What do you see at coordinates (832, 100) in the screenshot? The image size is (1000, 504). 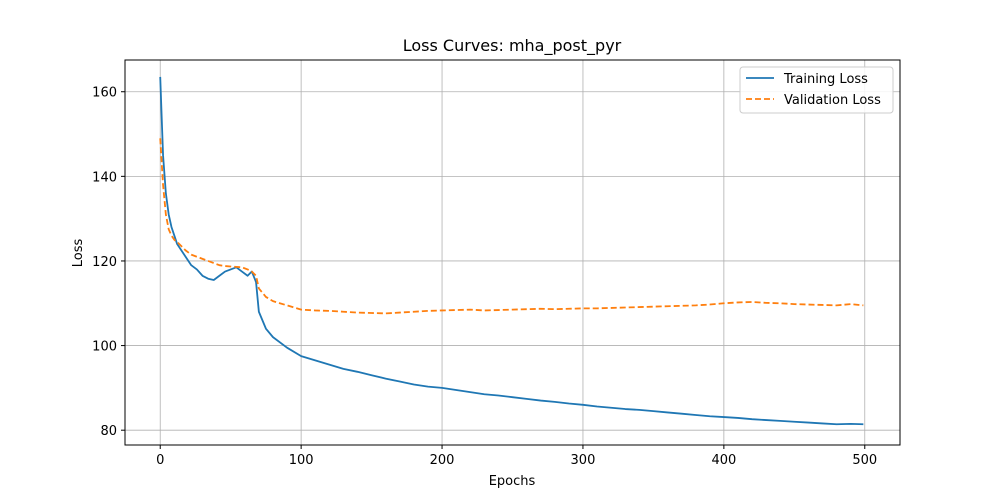 I see `legend-label-validation: Validation Loss` at bounding box center [832, 100].